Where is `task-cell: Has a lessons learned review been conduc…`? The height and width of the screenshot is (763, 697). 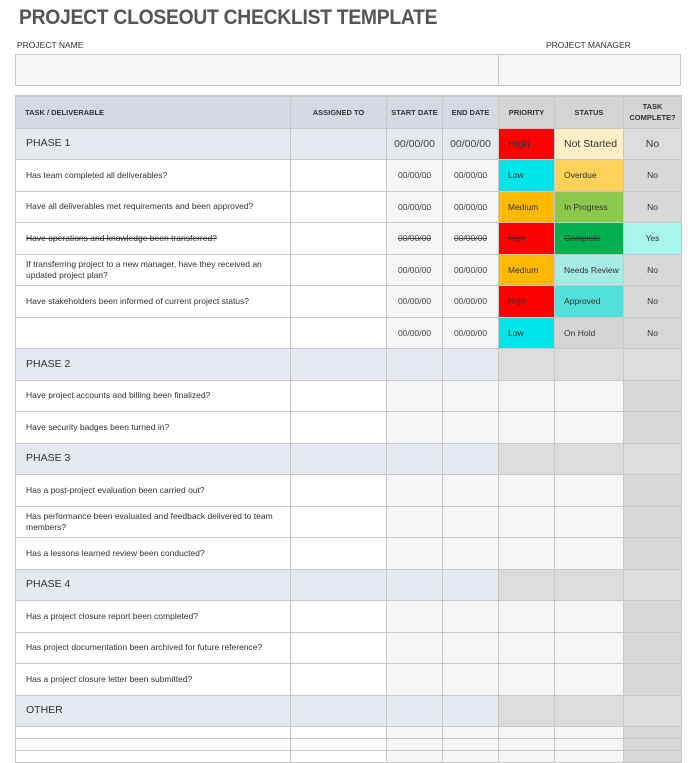 task-cell: Has a lessons learned review been conduc… is located at coordinates (153, 553).